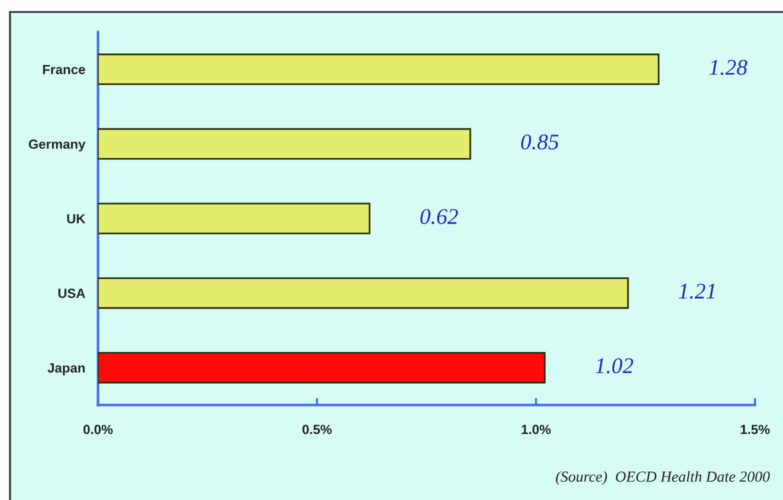  Describe the element at coordinates (439, 216) in the screenshot. I see `data-label: 0.62` at that location.